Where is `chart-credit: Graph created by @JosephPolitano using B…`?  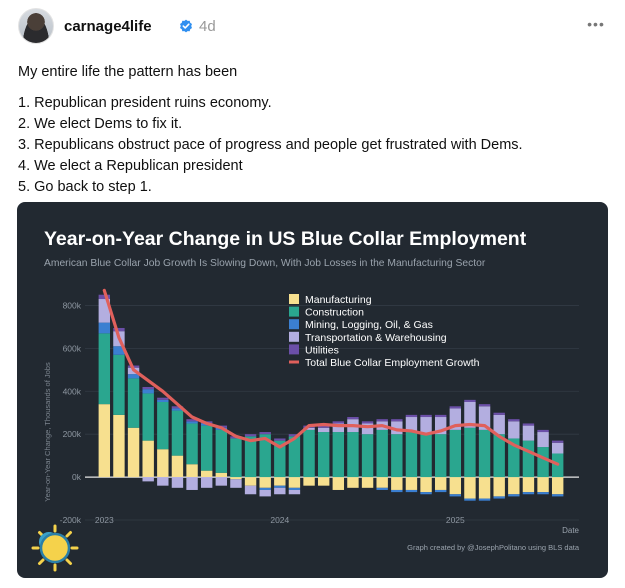
chart-credit: Graph created by @JosephPolitano using B… is located at coordinates (493, 547).